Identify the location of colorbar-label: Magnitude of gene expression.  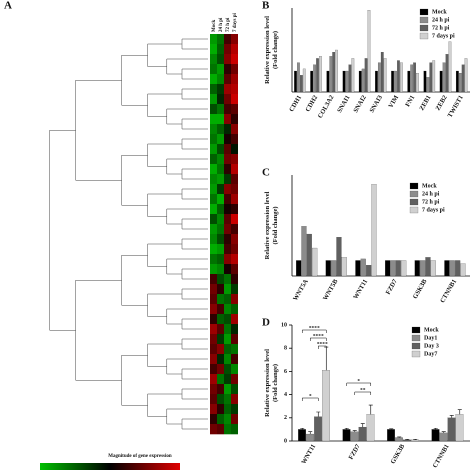
(140, 456).